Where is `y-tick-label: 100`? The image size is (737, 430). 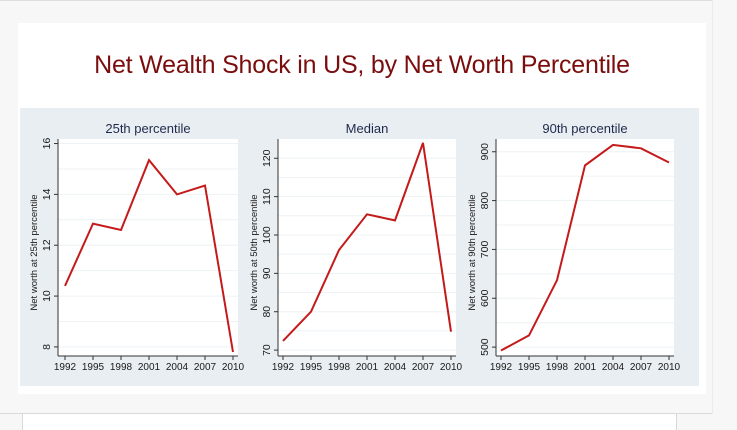
y-tick-label: 100 is located at coordinates (267, 235).